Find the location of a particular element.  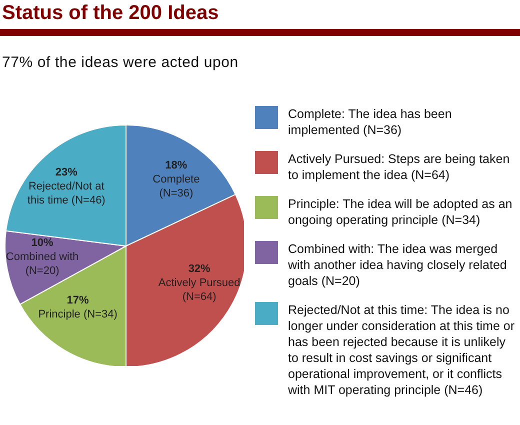

legend-label: Principle: The idea will be adopted as an ongoing operating principle (N=34) is located at coordinates (401, 212).